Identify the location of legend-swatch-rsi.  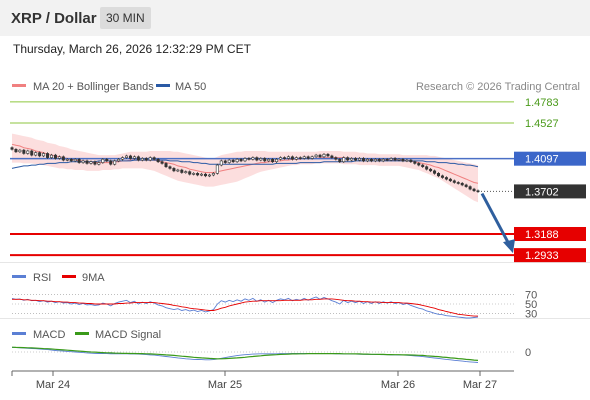
(19, 276).